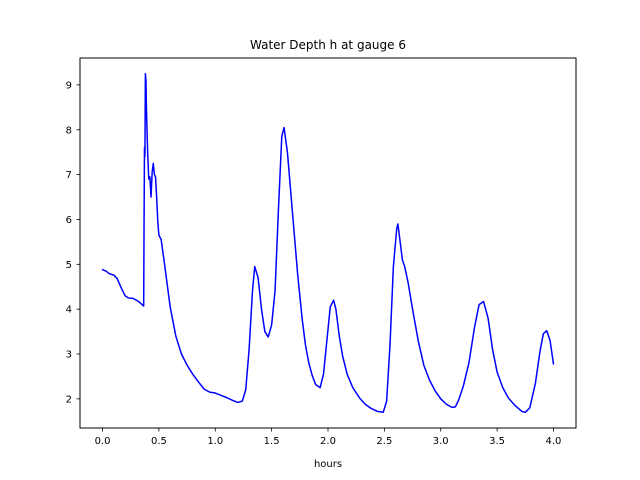 The image size is (640, 480). Describe the element at coordinates (441, 441) in the screenshot. I see `x-tick-label: 3.0` at that location.